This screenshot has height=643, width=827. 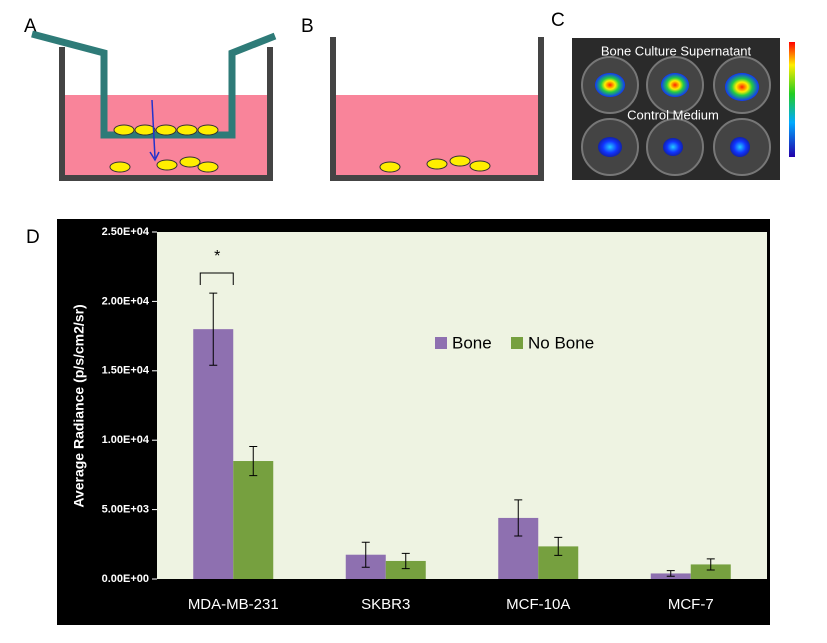 I want to click on y-tick-label: 2.00E+04, so click(x=126, y=301).